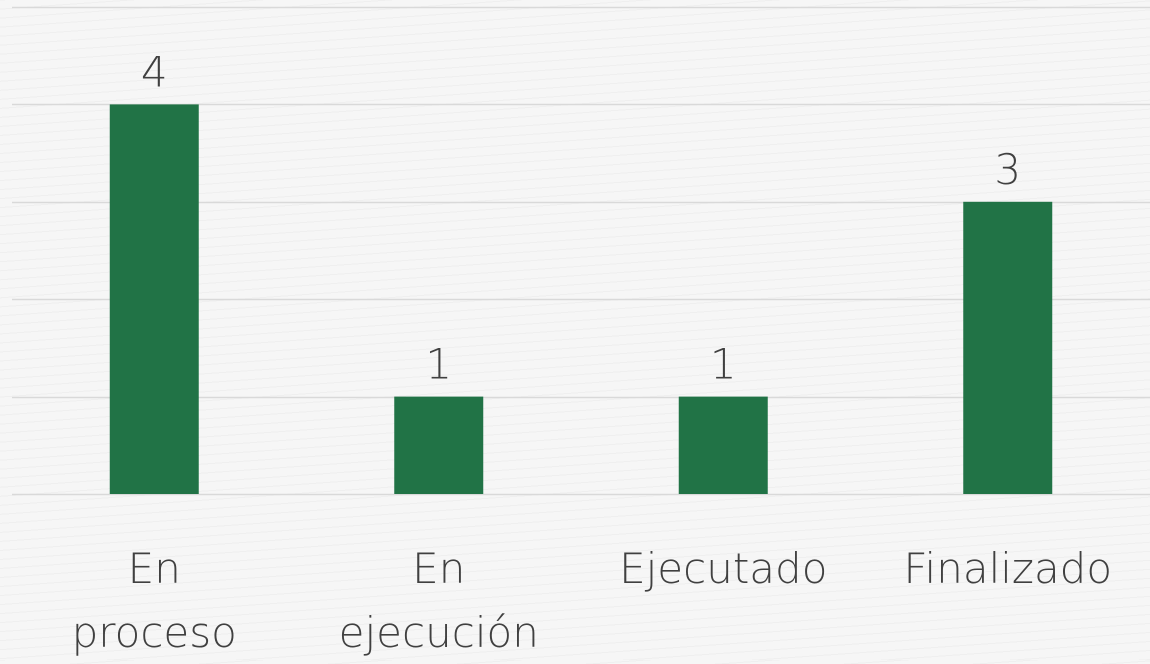 The height and width of the screenshot is (664, 1150). I want to click on category-label-line: Ejecutado, so click(723, 568).